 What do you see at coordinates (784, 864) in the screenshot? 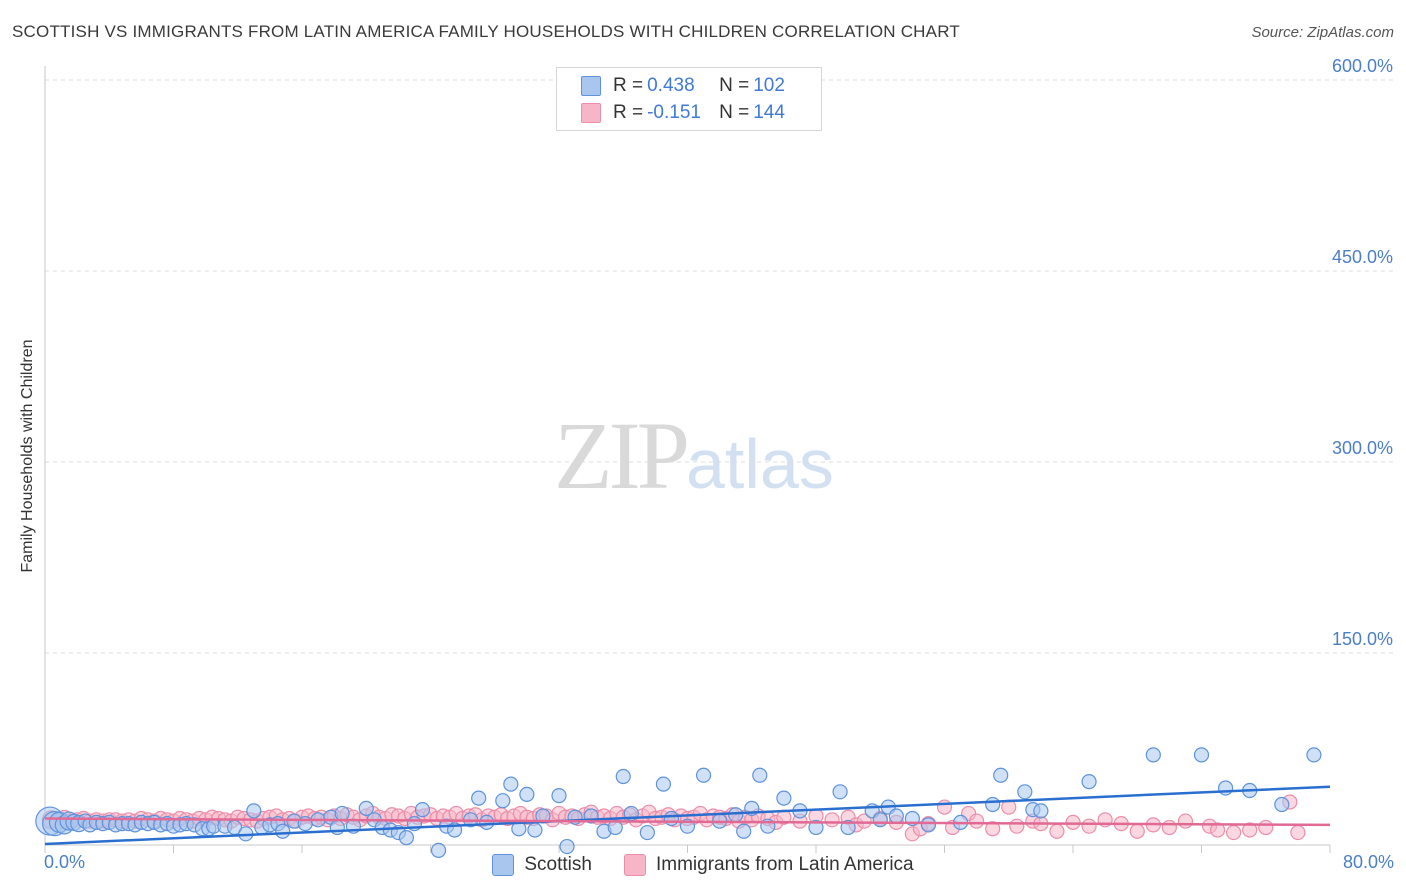
I see `legend-label-latin: Immigrants from Latin America` at bounding box center [784, 864].